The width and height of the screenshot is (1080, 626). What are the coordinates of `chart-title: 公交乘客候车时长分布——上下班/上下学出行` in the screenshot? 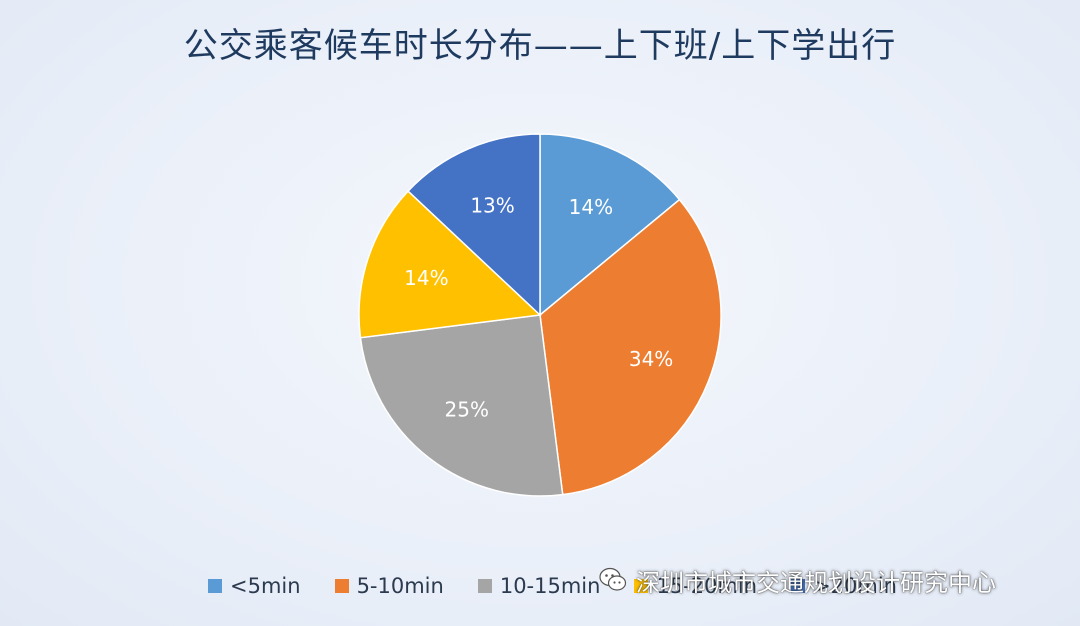 It's located at (540, 46).